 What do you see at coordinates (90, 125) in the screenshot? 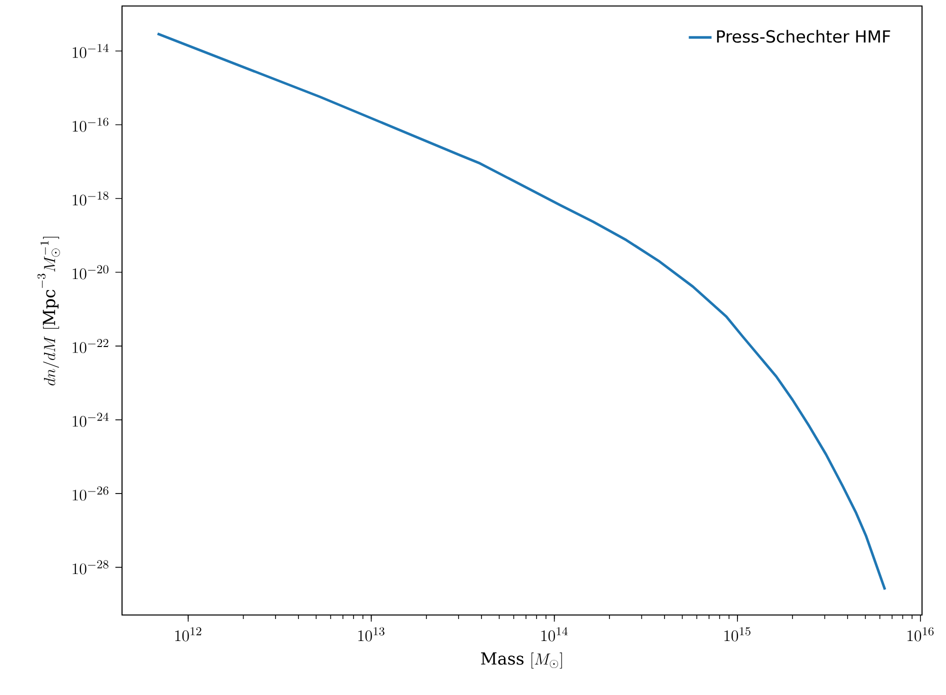
I see `y-tick-label: $10^{-16}$` at bounding box center [90, 125].